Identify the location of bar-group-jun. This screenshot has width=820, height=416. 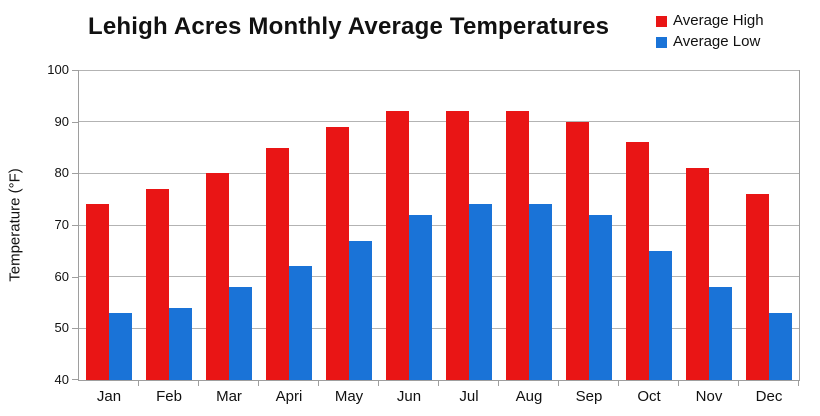
(409, 225).